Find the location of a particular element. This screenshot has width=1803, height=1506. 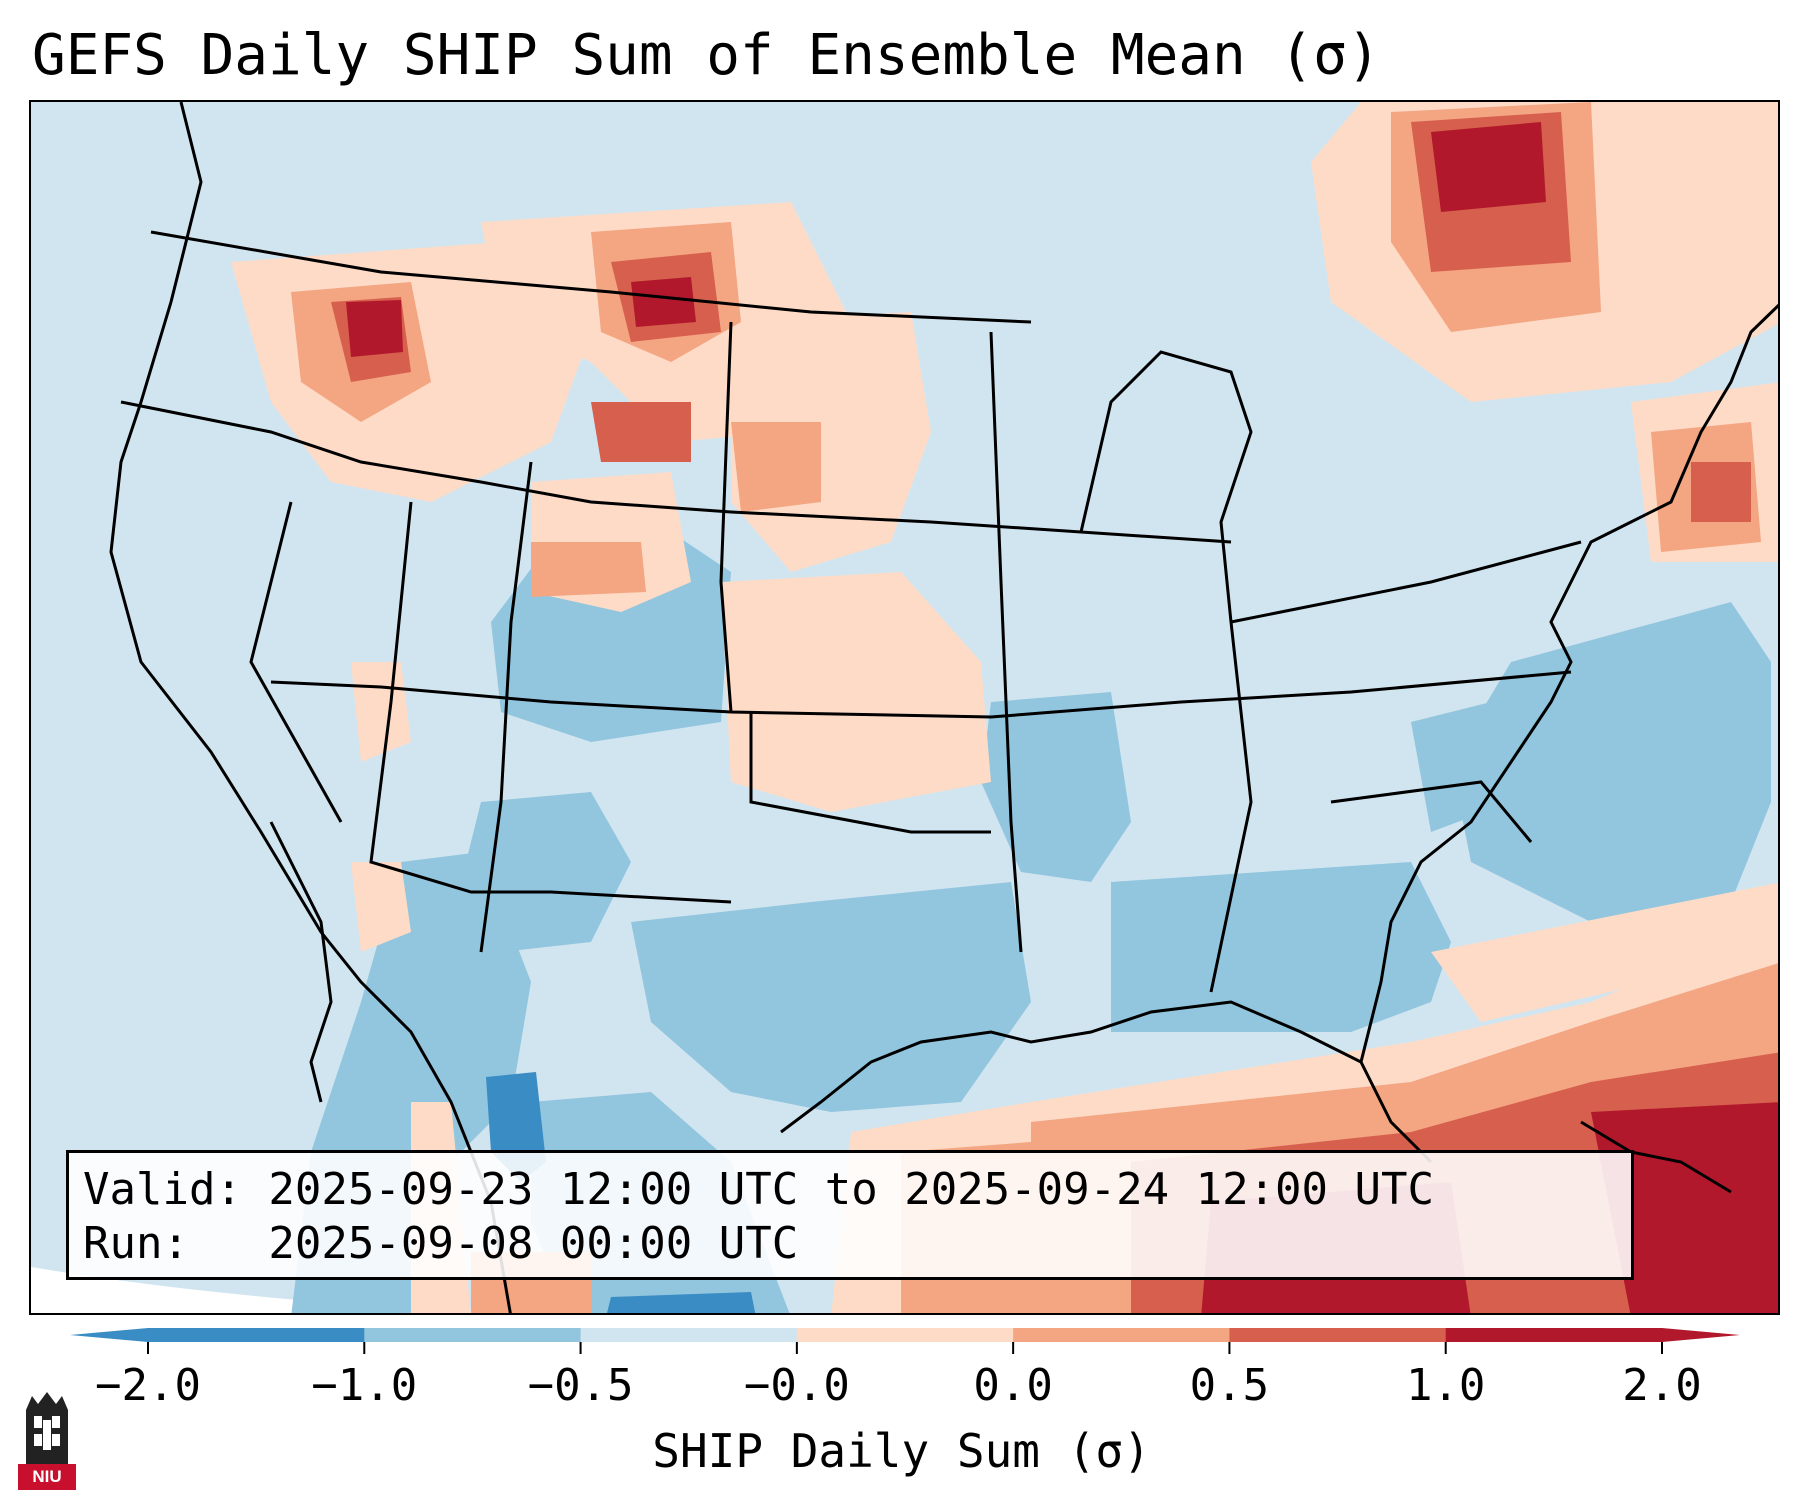

logo-text: NIU is located at coordinates (47, 1477).